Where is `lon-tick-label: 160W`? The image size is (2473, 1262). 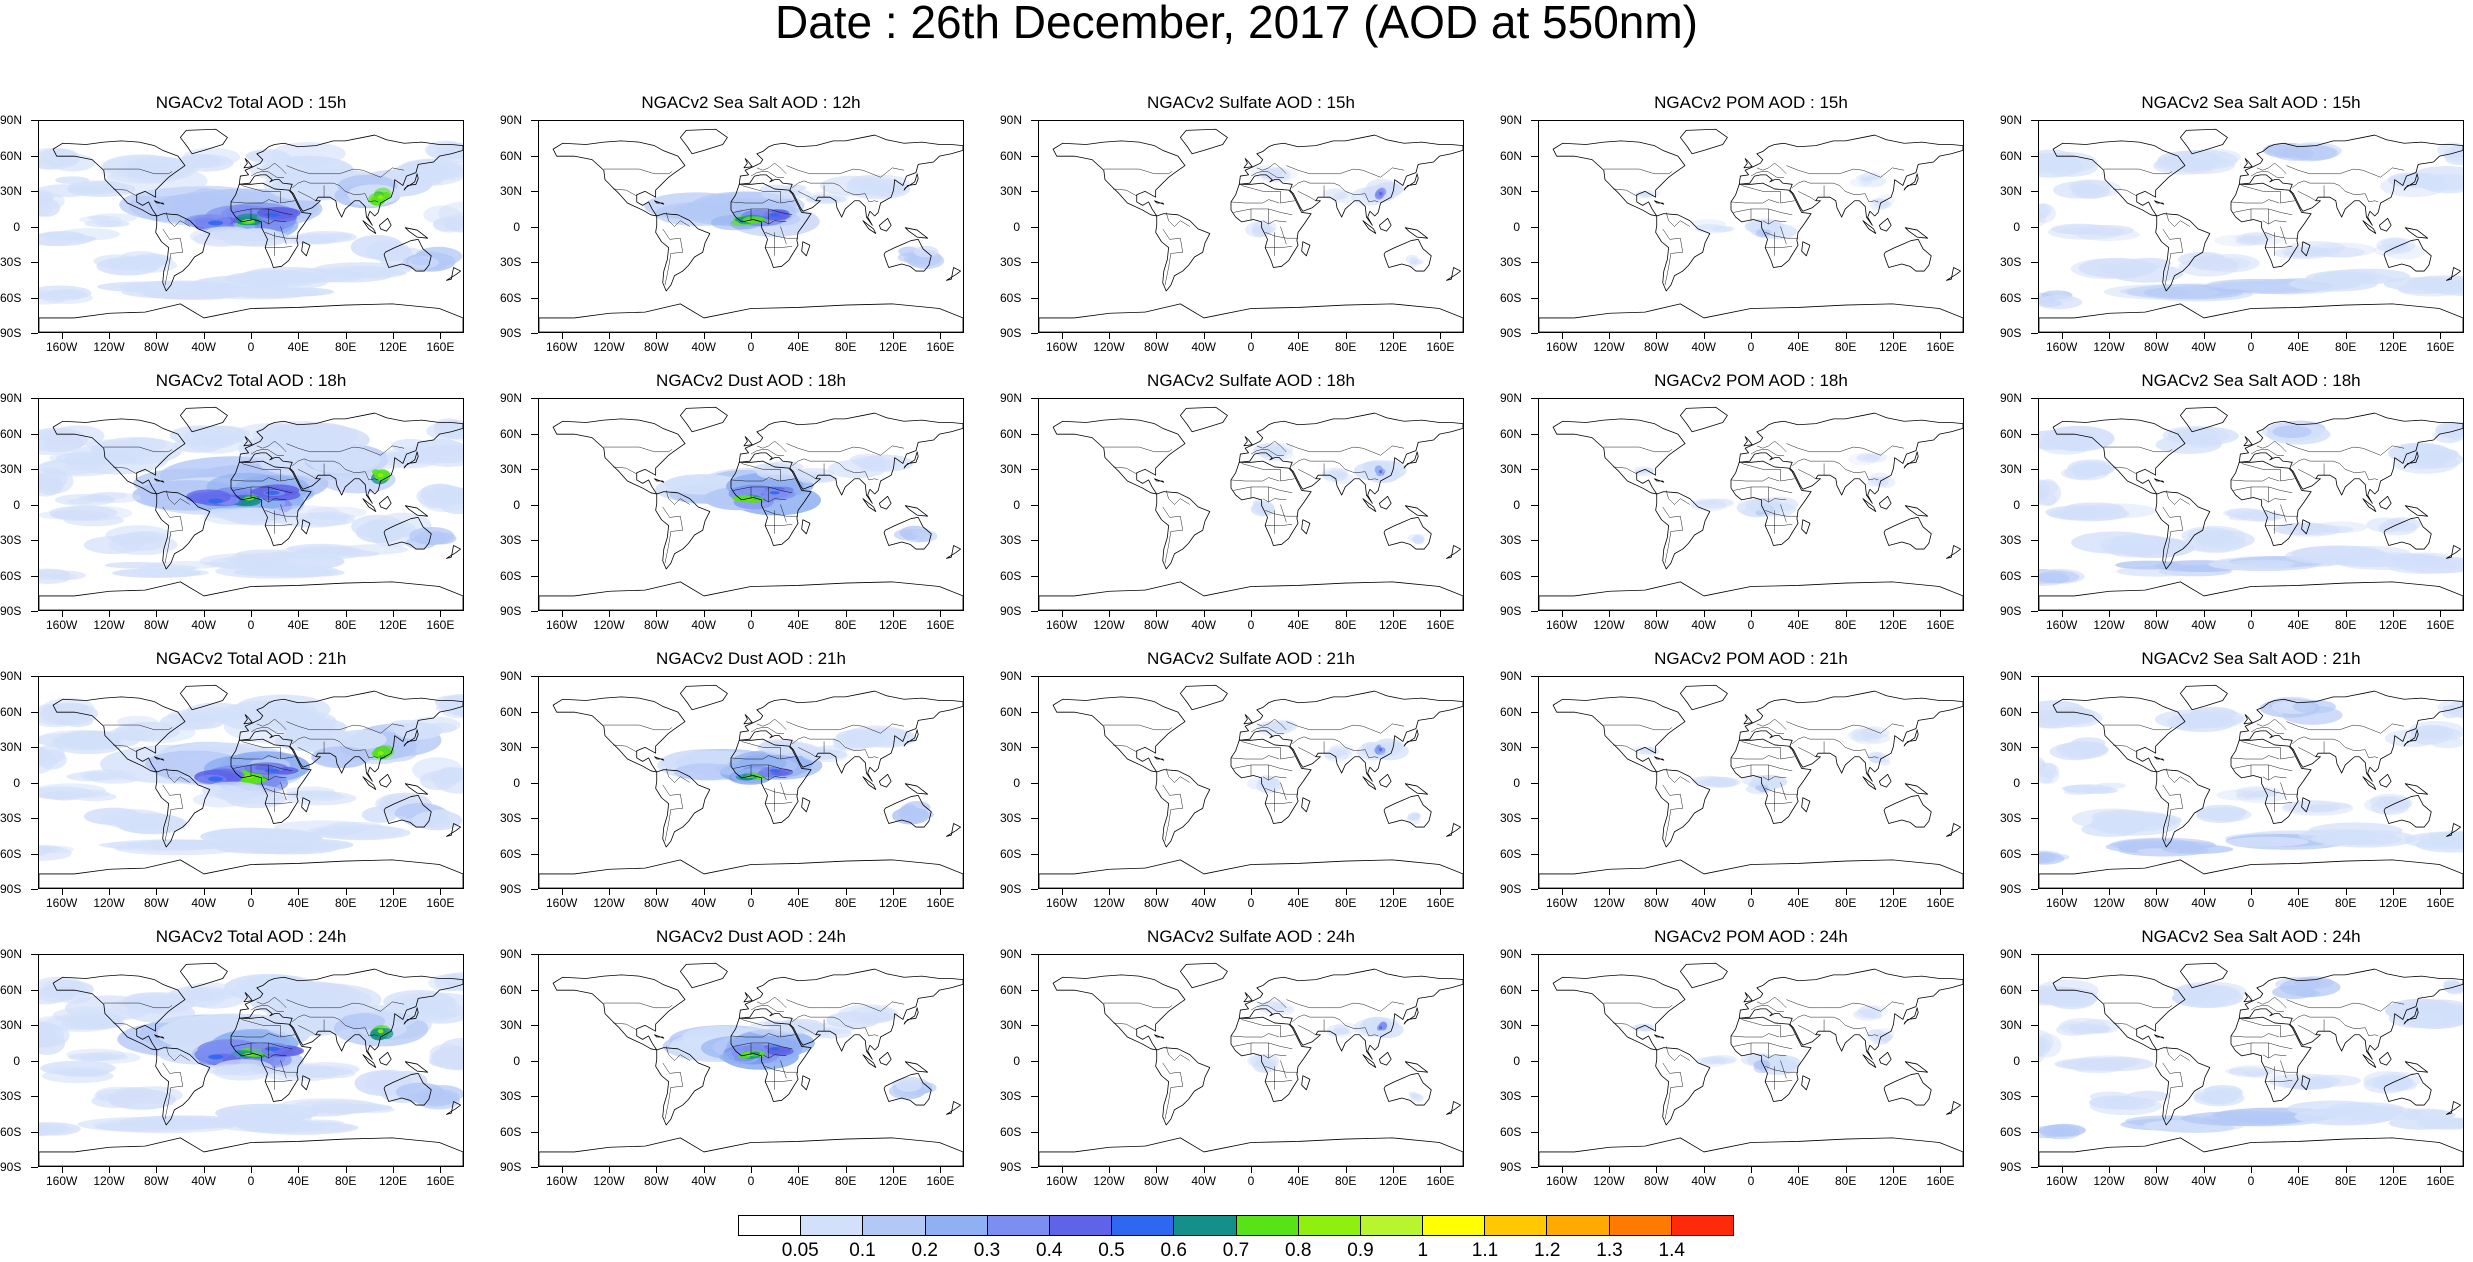 lon-tick-label: 160W is located at coordinates (1061, 625).